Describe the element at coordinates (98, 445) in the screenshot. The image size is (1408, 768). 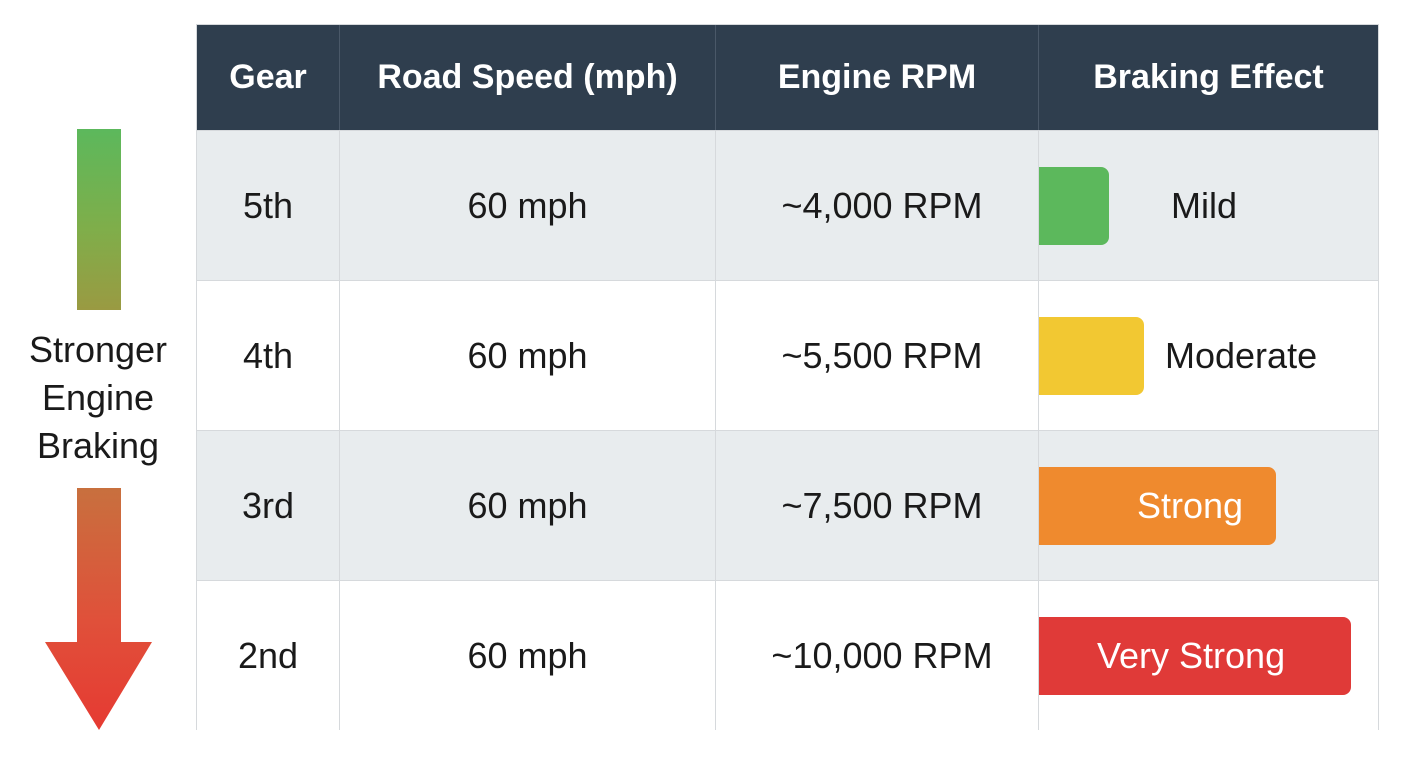
I see `indicator-label-line-3: Braking` at that location.